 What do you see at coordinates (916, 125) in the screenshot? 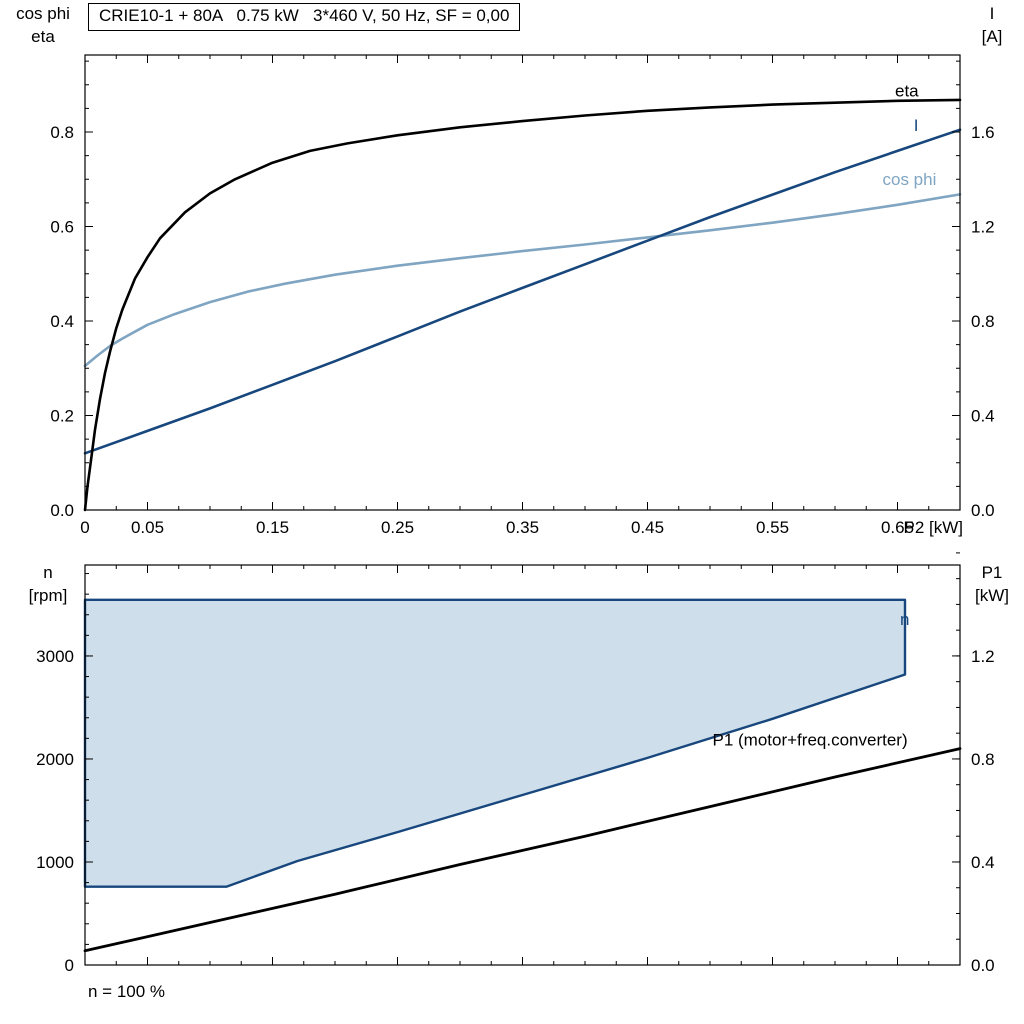
I see `i-label: I` at bounding box center [916, 125].